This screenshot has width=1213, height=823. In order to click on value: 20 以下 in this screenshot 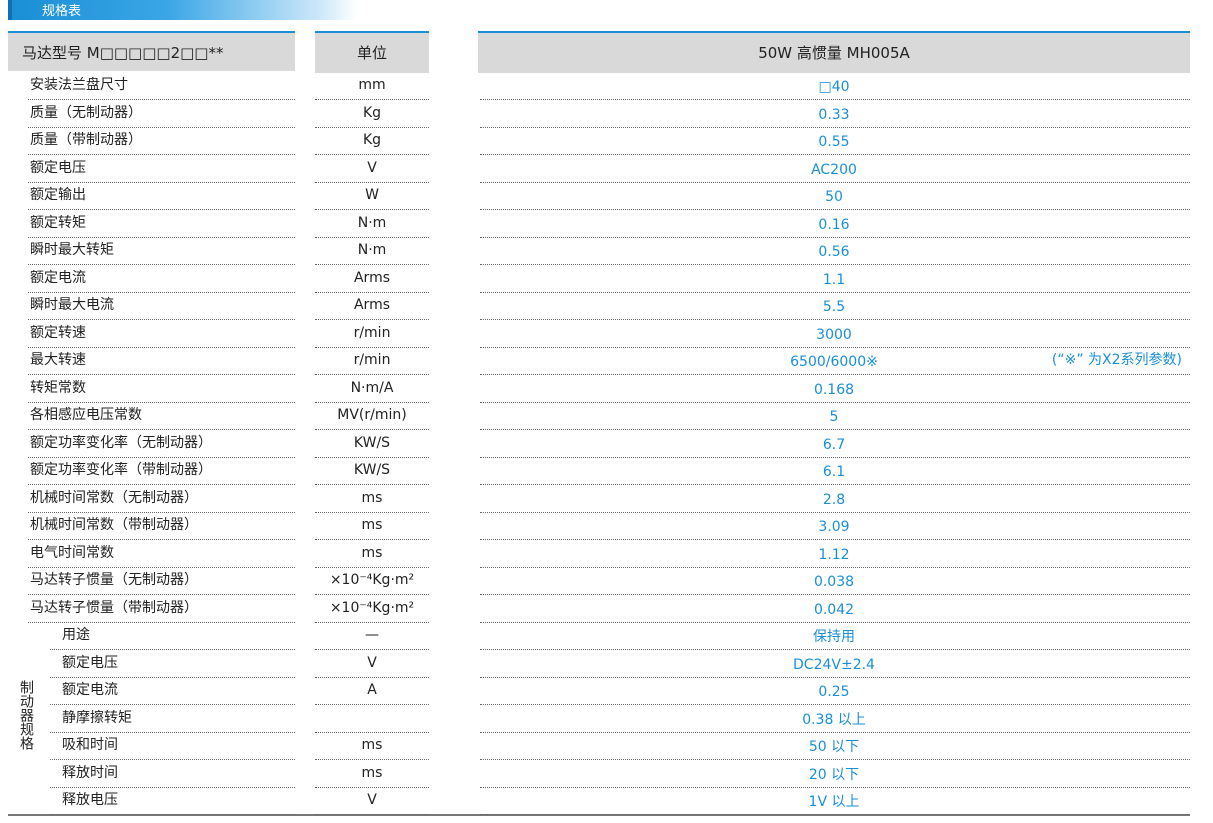, I will do `click(834, 774)`.